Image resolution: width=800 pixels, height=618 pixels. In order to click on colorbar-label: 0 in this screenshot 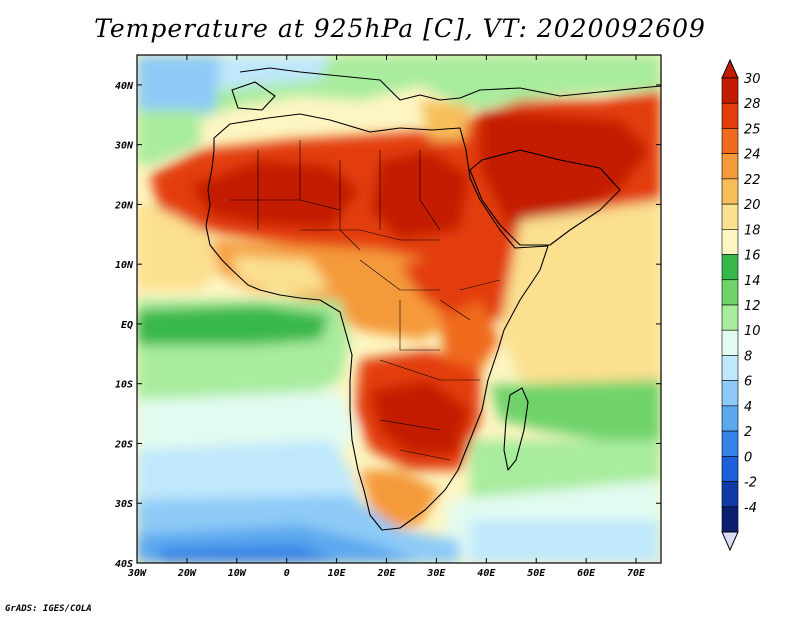, I will do `click(748, 457)`.